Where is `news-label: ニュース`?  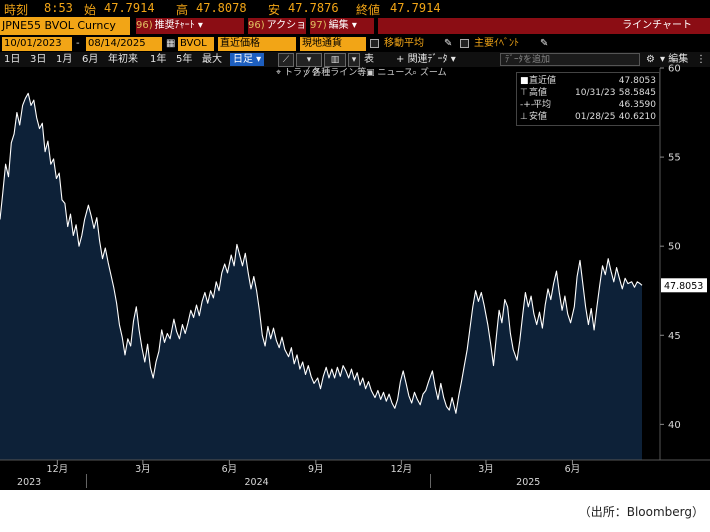 news-label: ニュース is located at coordinates (395, 73).